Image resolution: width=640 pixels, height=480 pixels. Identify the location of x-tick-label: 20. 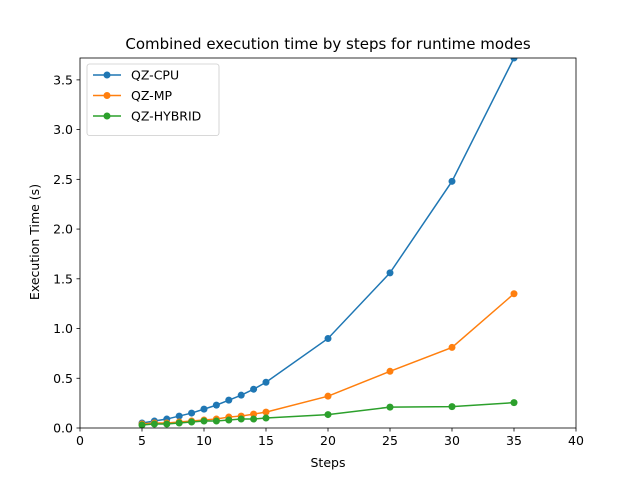
(328, 440).